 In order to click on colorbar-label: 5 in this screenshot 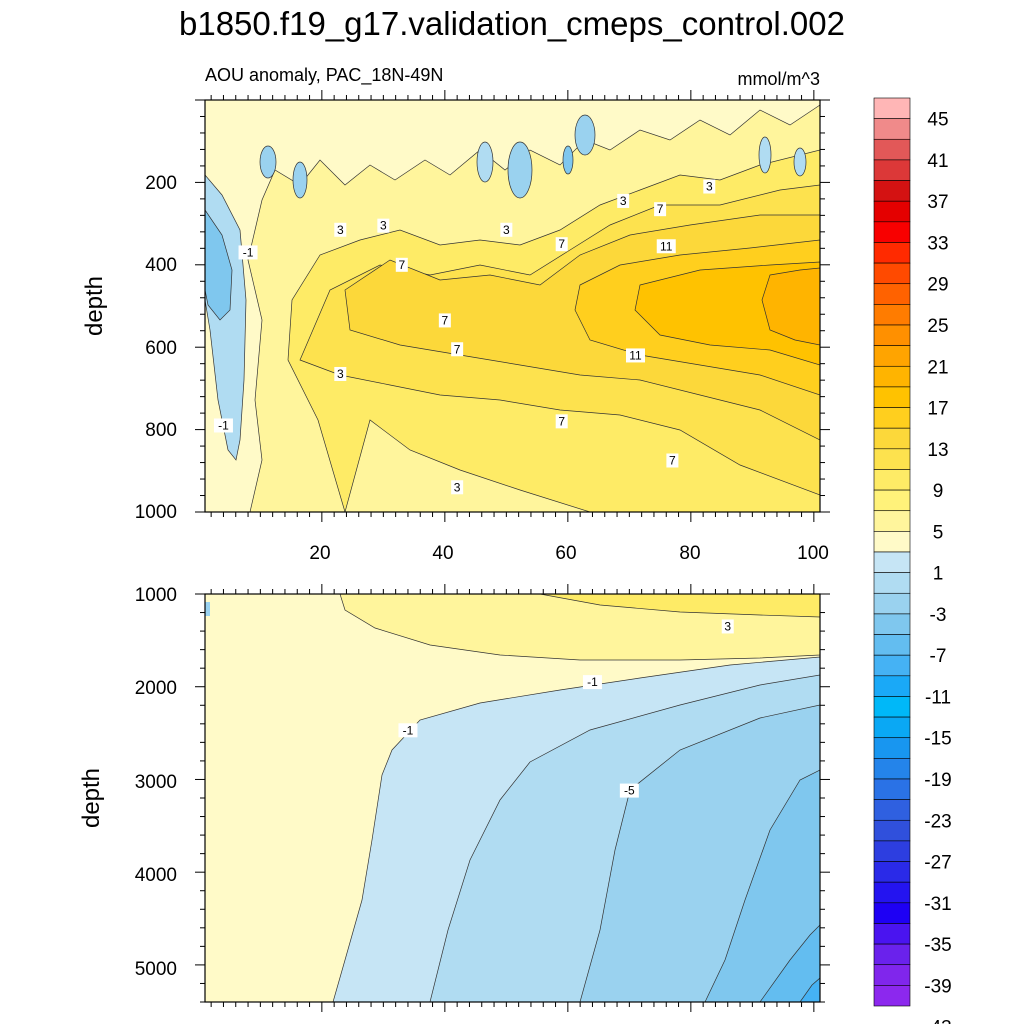, I will do `click(938, 532)`.